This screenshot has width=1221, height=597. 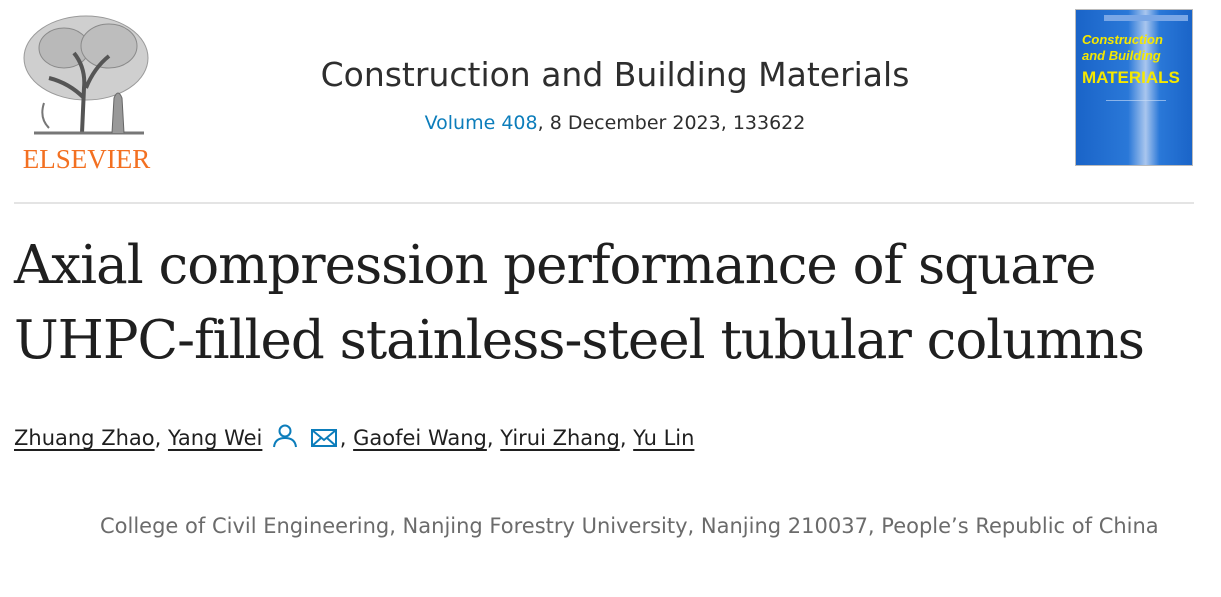 I want to click on issue-details: , 8 December 2023, 133622, so click(x=671, y=123).